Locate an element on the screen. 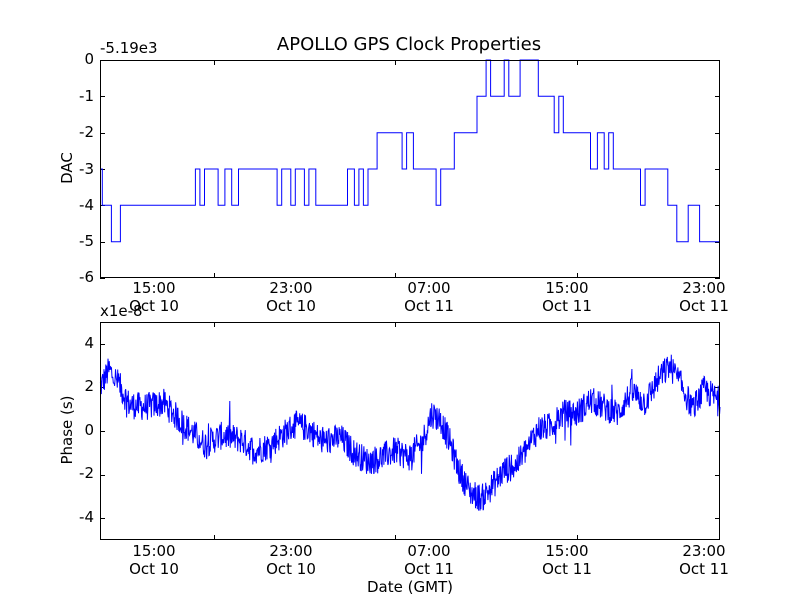  phase-xtick-time: 07:00 is located at coordinates (428, 551).